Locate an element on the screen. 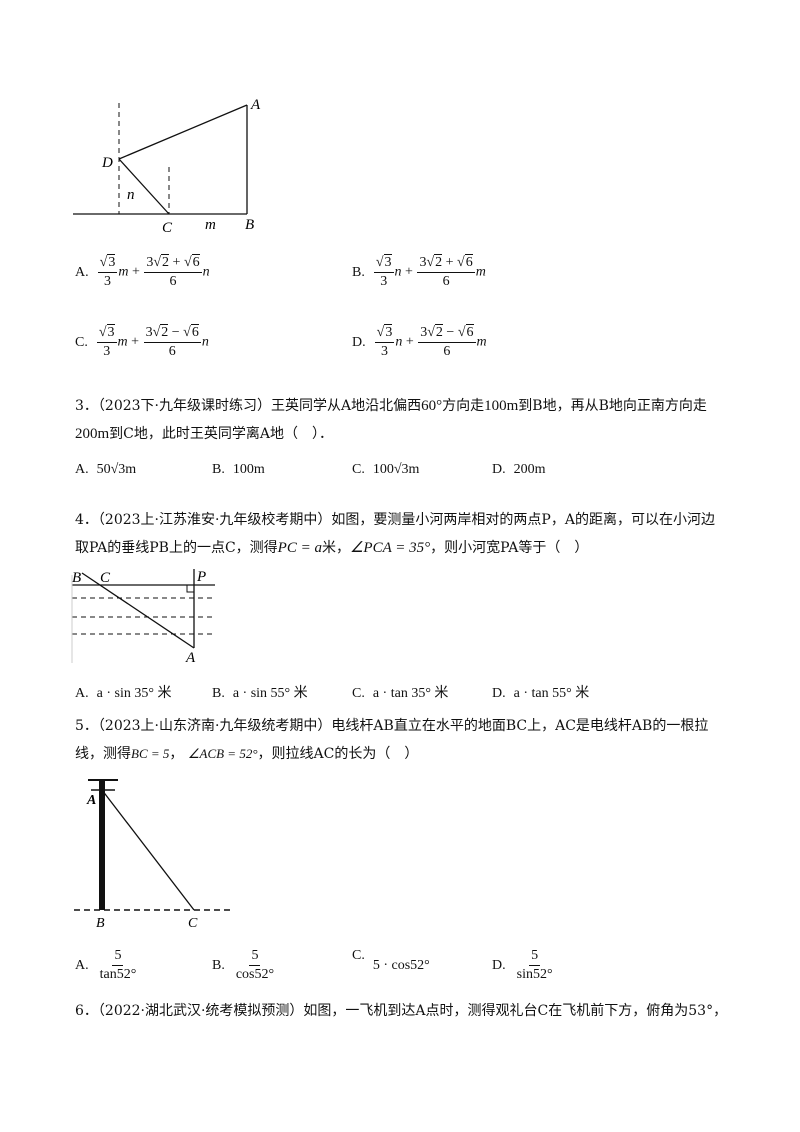  q4-option-c: C. a · tan 35° 米 is located at coordinates (400, 692).